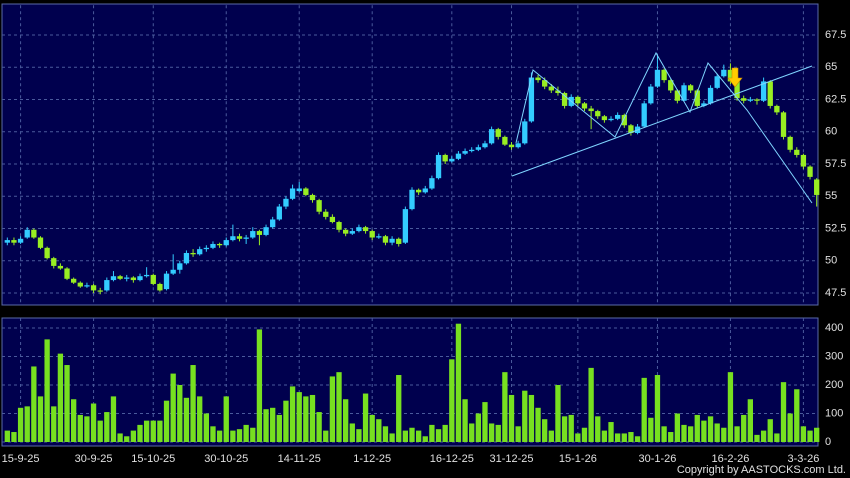 This screenshot has height=478, width=850. I want to click on y-tick-label: 100, so click(834, 413).